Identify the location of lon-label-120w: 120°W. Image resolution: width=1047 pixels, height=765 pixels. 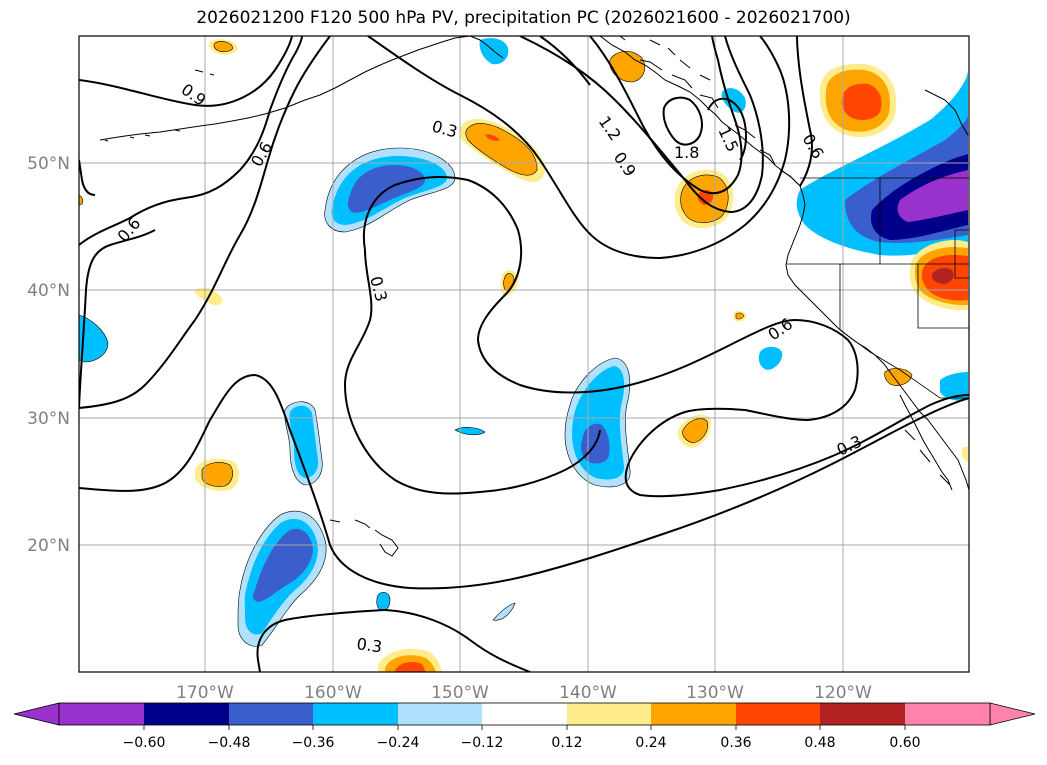
(843, 693).